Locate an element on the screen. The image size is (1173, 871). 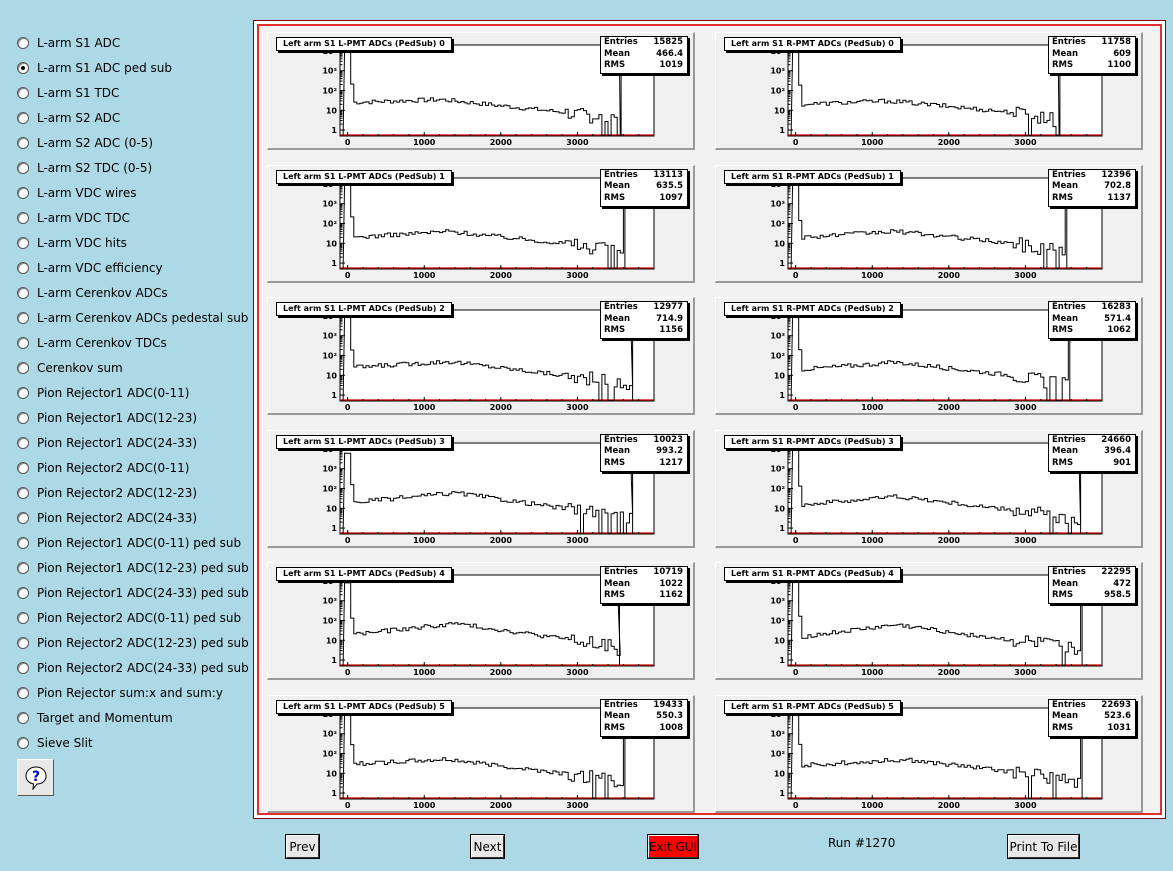
histogram-line is located at coordinates (930, 356).